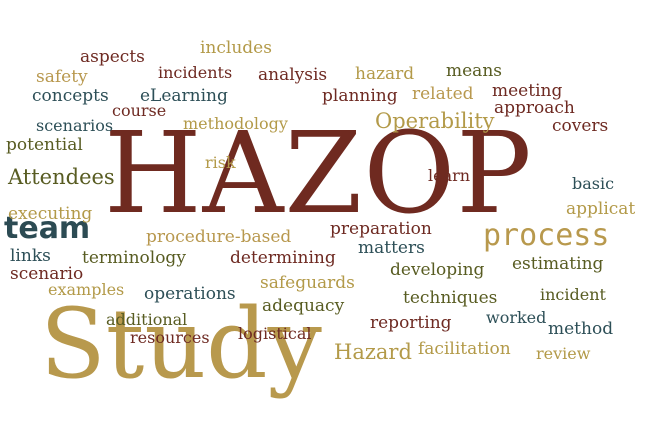 This screenshot has height=427, width=645. Describe the element at coordinates (534, 108) in the screenshot. I see `word-approach: approach` at that location.